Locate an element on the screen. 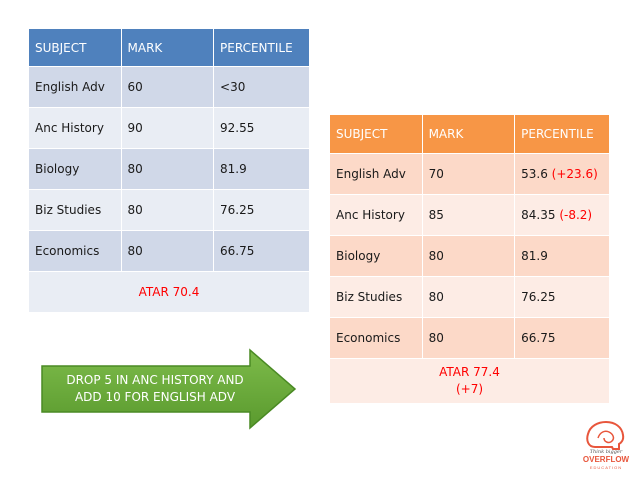  mark-cell: 90 is located at coordinates (167, 128).